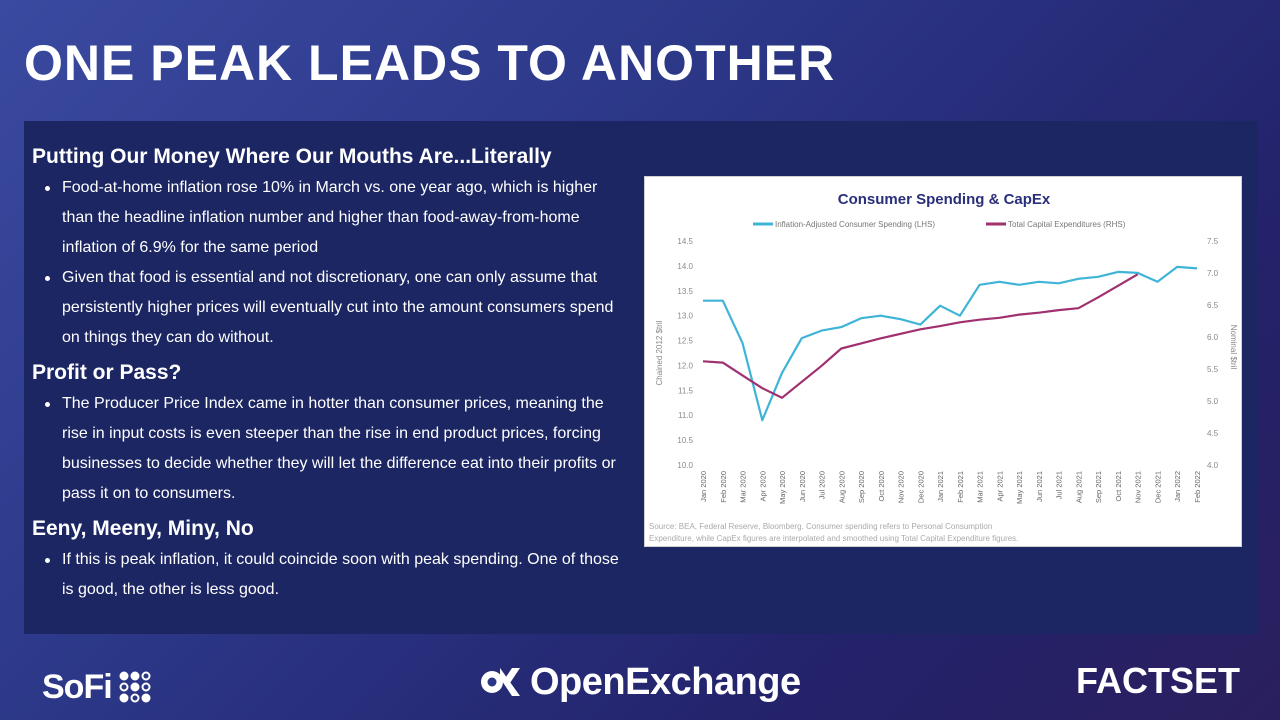 This screenshot has height=720, width=1280. Describe the element at coordinates (723, 487) in the screenshot. I see `x-tick-label: Feb 2020` at that location.